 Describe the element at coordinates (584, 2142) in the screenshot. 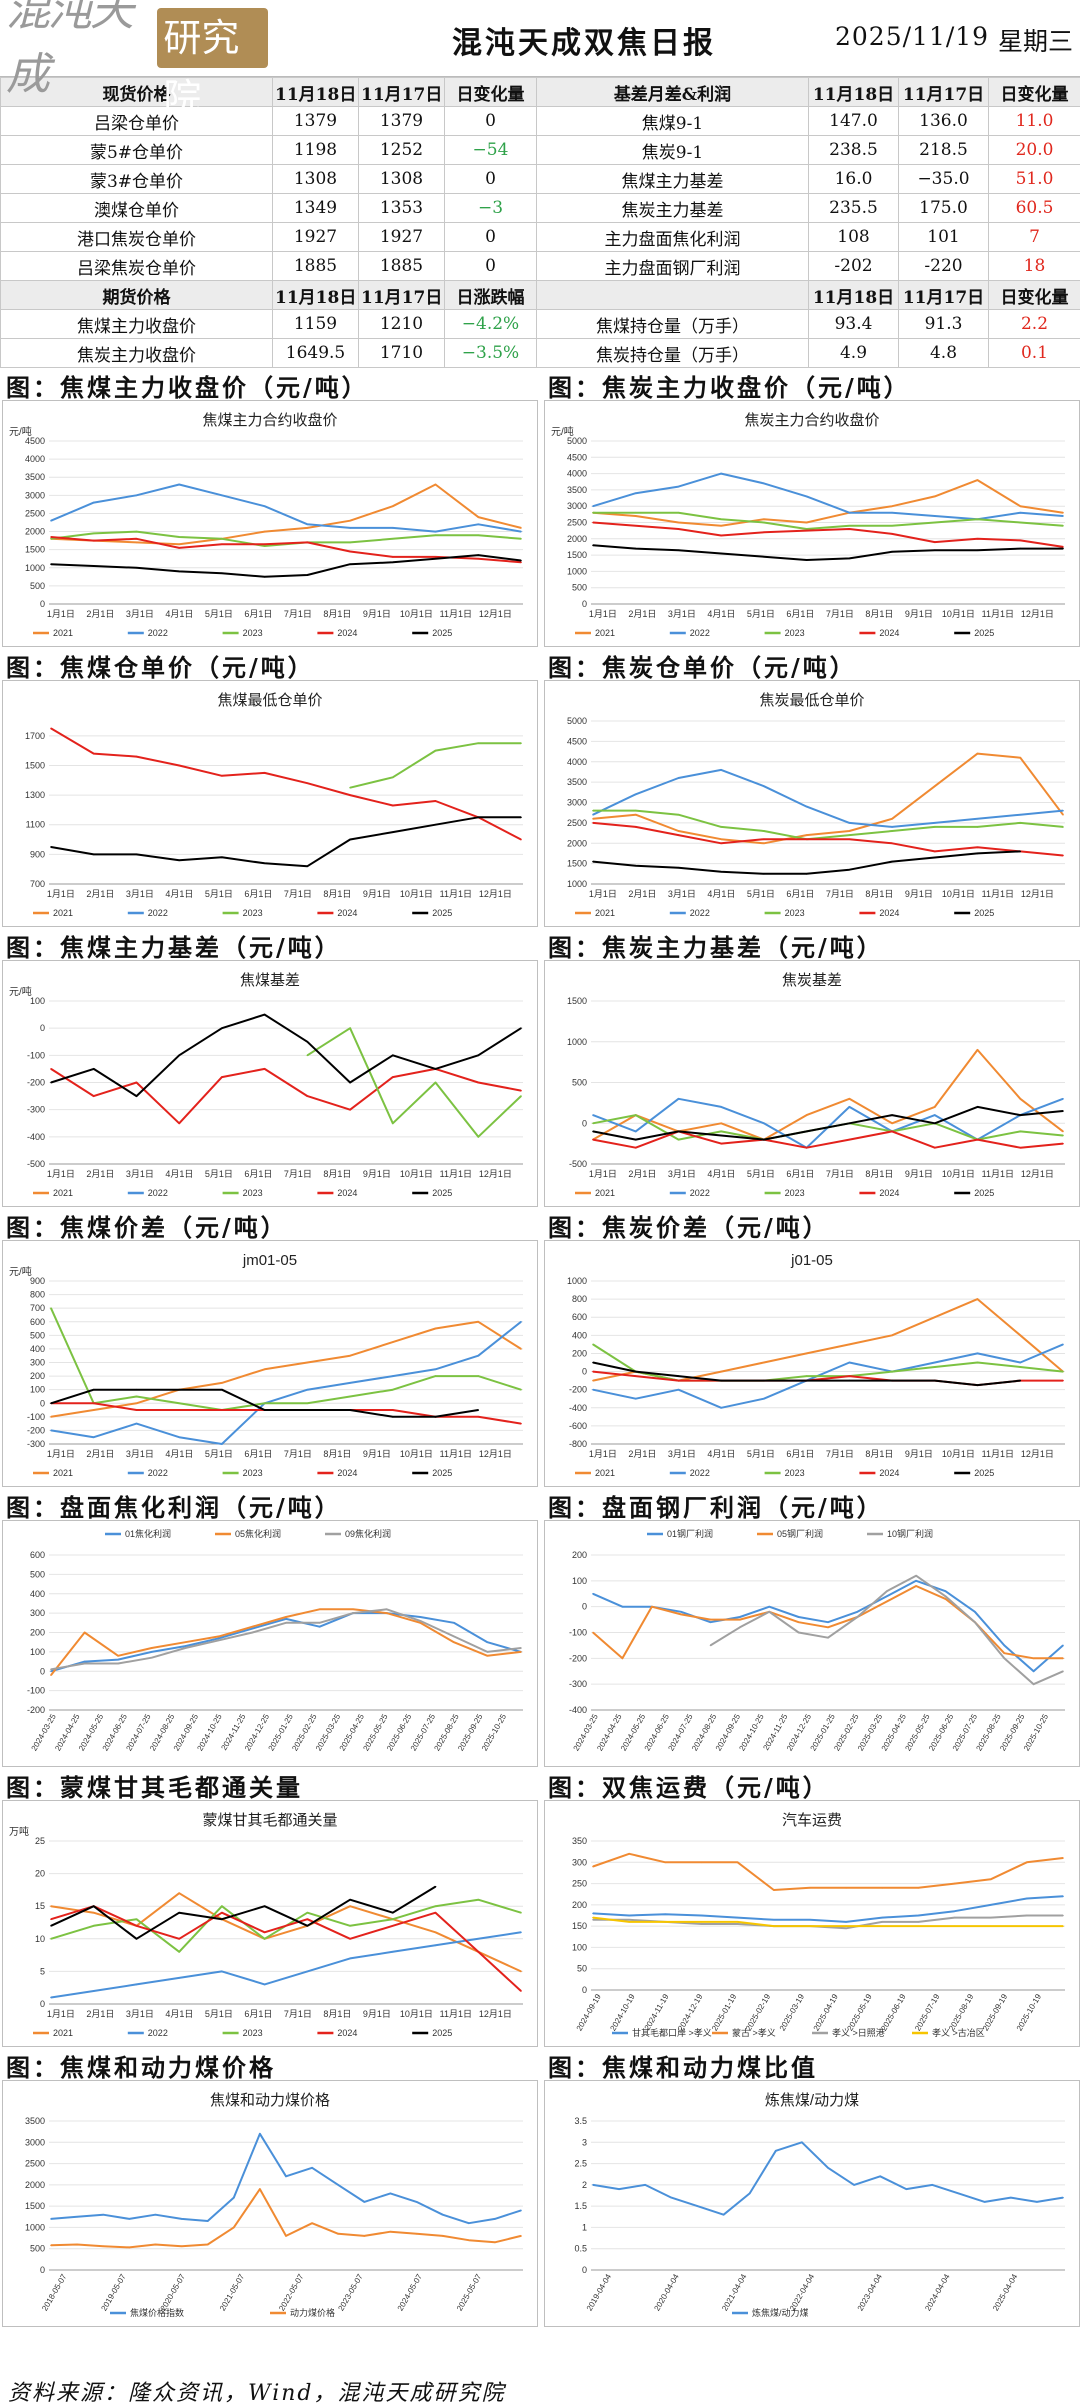

I see `y-tick-label: 3` at that location.